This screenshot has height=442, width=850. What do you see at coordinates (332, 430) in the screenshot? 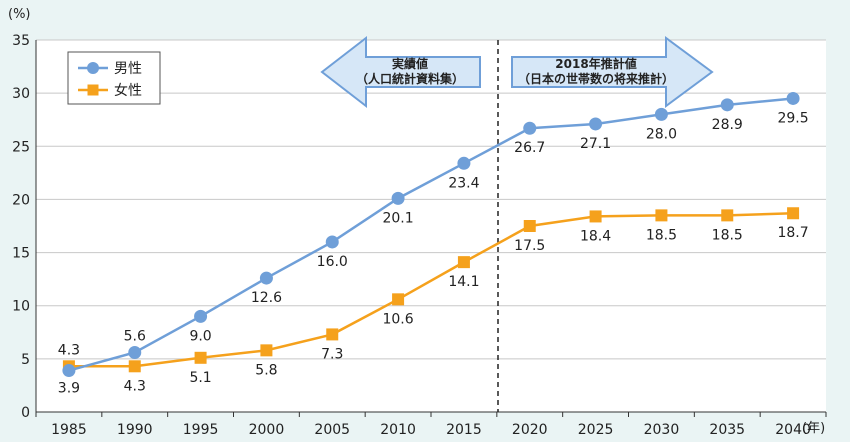
I see `x-tick-label: 2005` at bounding box center [332, 430].